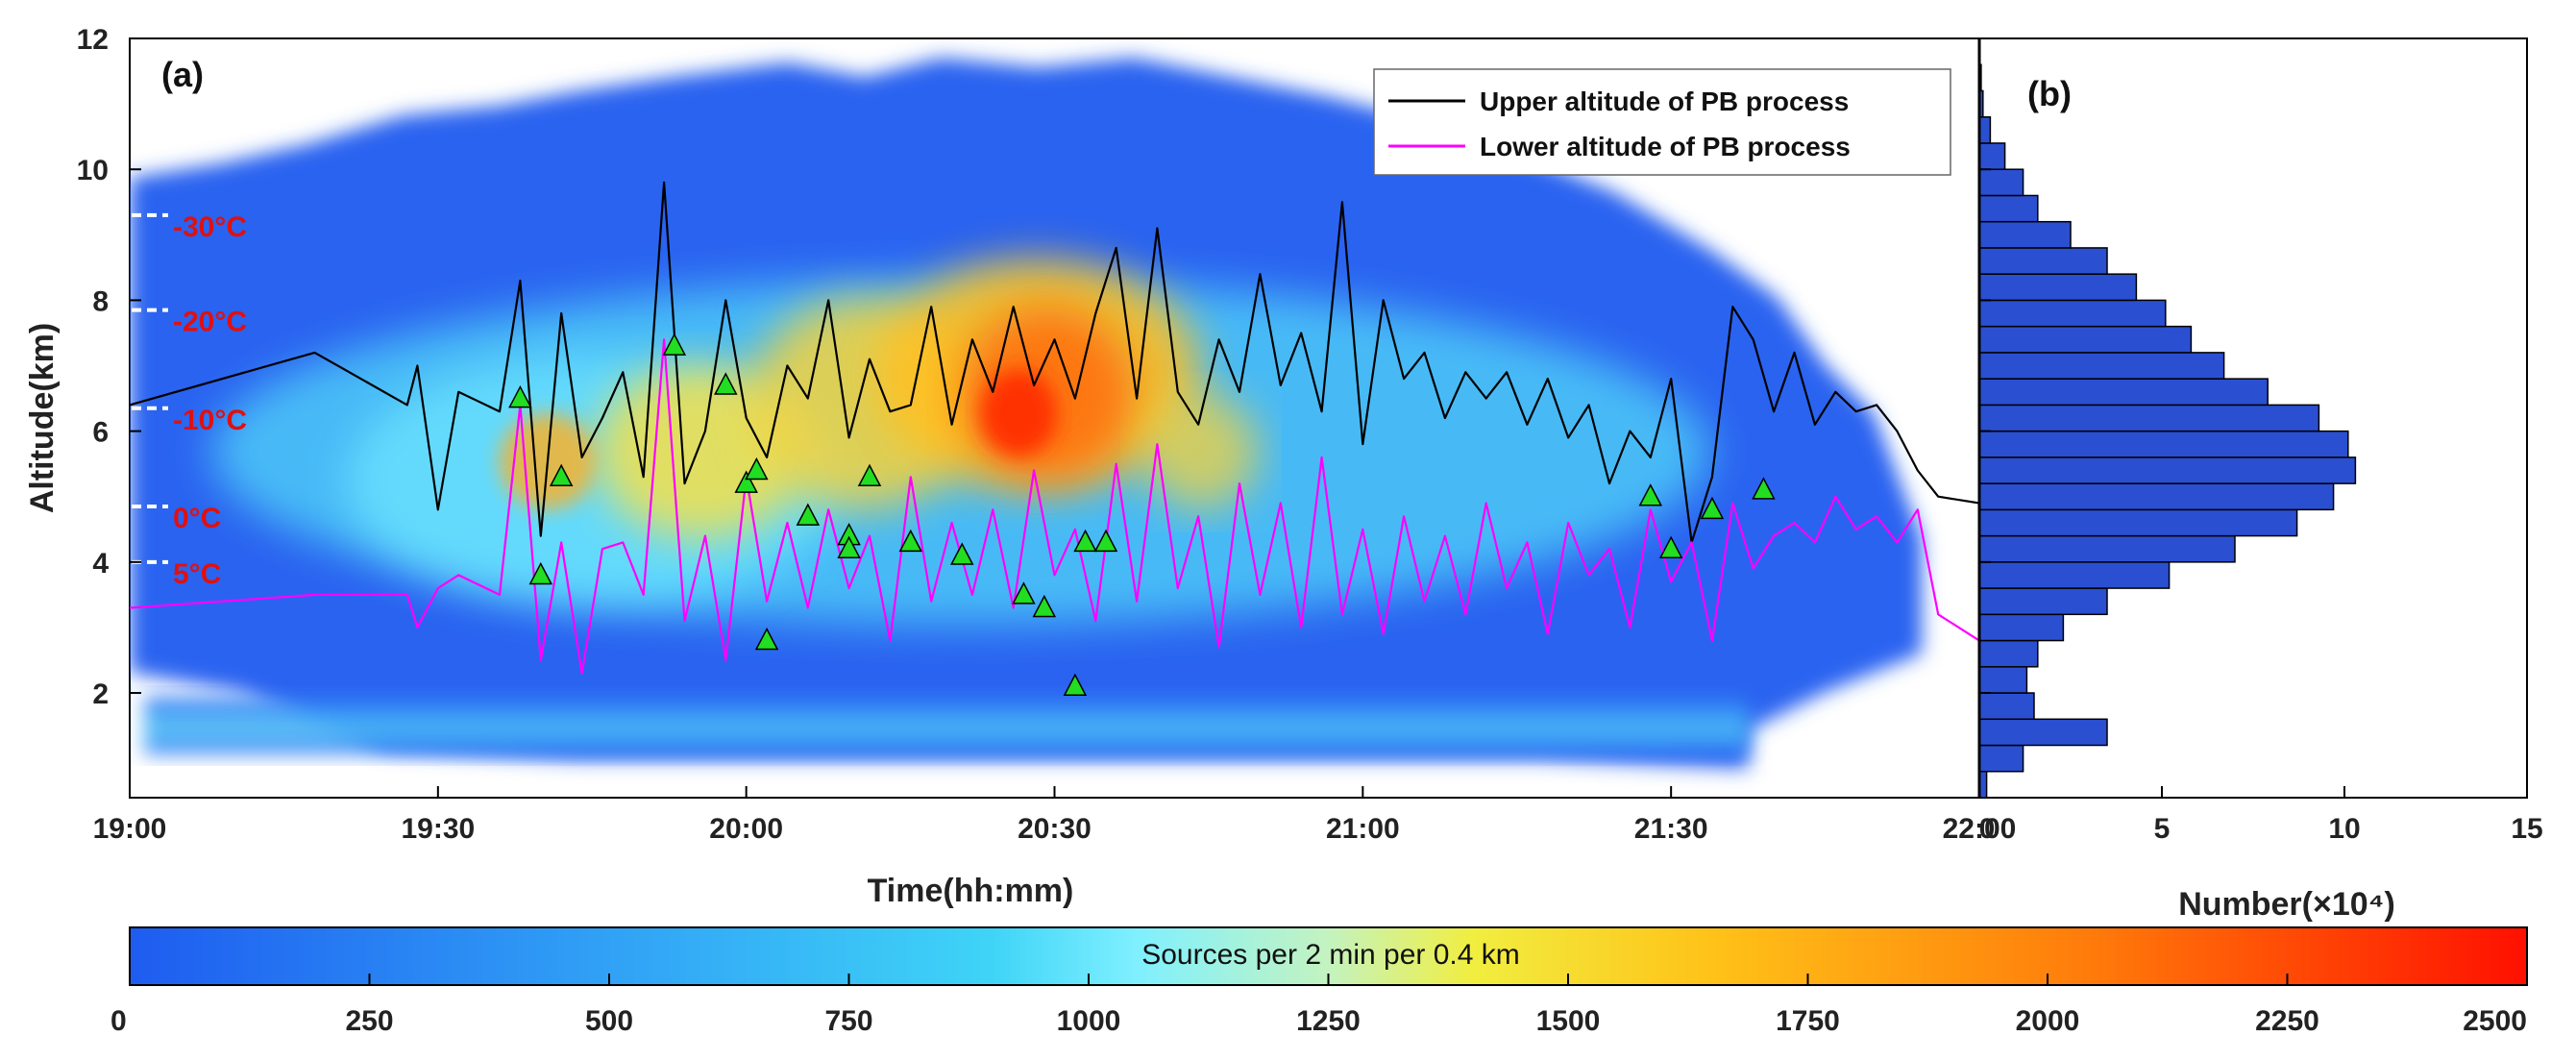 Image resolution: width=2576 pixels, height=1061 pixels. I want to click on legend-label-upper: Upper altitude of PB process, so click(1664, 101).